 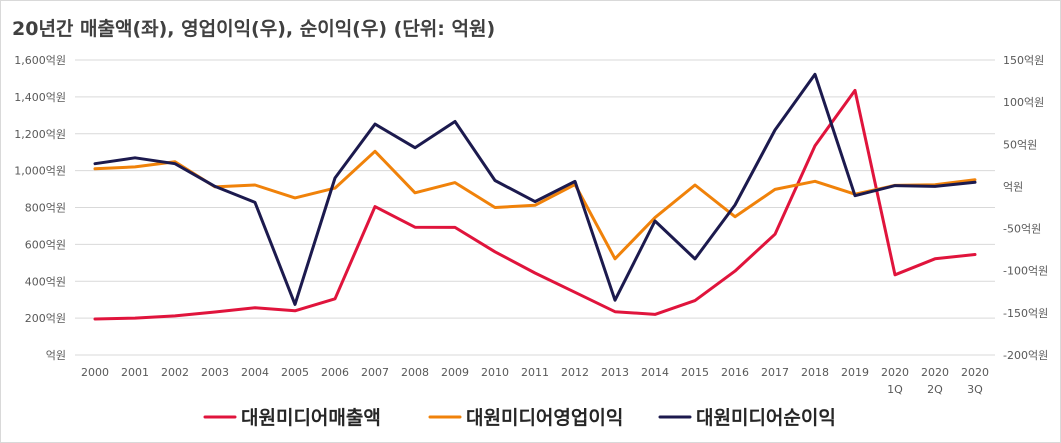 I want to click on left-tick-label: 600억원, so click(x=45, y=244).